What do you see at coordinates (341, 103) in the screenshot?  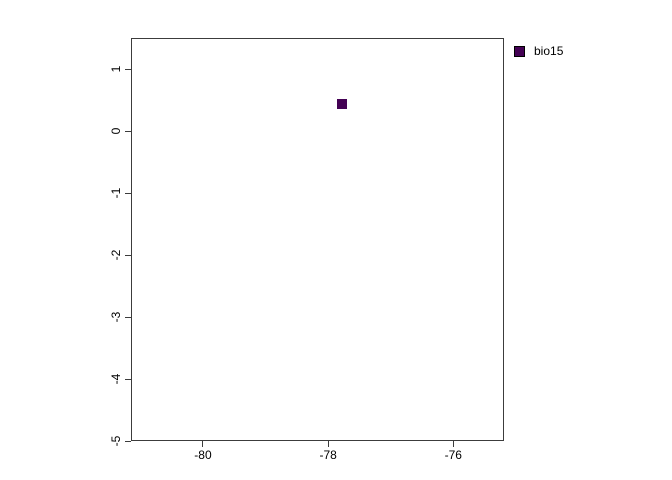 I see `data-point-bio15` at bounding box center [341, 103].